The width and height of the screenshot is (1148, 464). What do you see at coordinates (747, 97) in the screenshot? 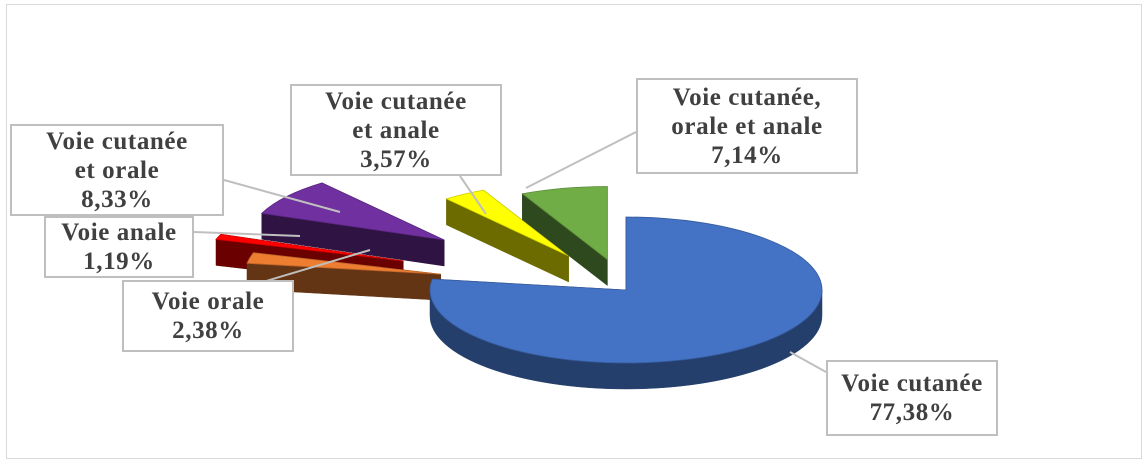
I see `label-line: Voie cutanée,` at bounding box center [747, 97].